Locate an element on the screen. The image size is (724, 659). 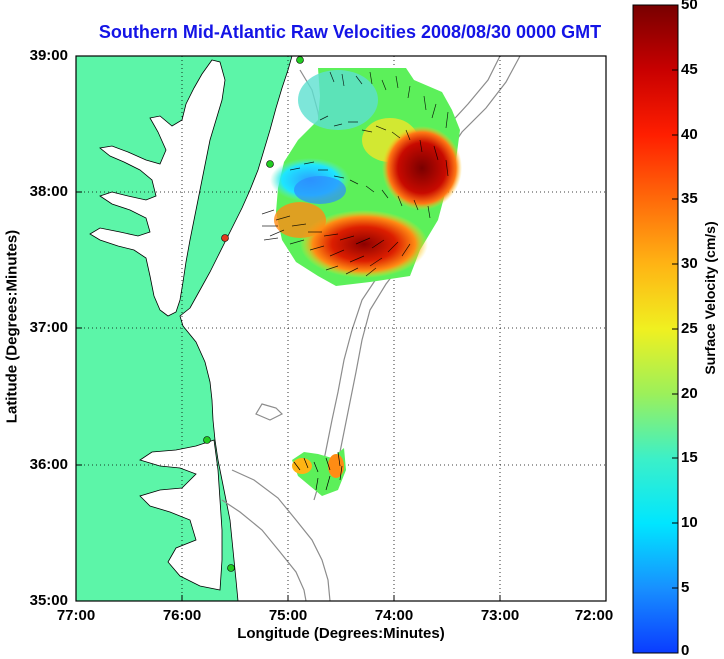
y-tick: 37:00 is located at coordinates (48, 327).